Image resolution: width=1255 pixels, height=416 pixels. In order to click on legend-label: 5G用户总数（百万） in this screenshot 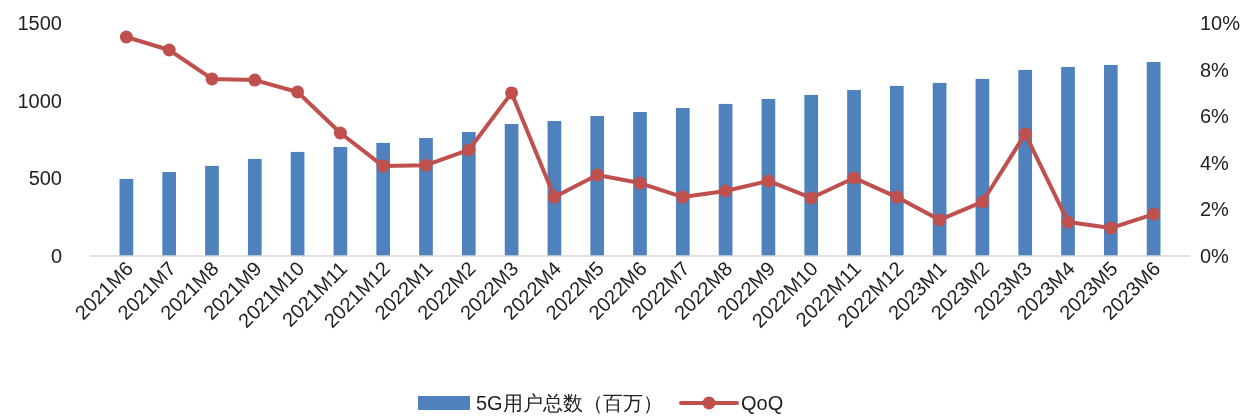, I will do `click(569, 403)`.